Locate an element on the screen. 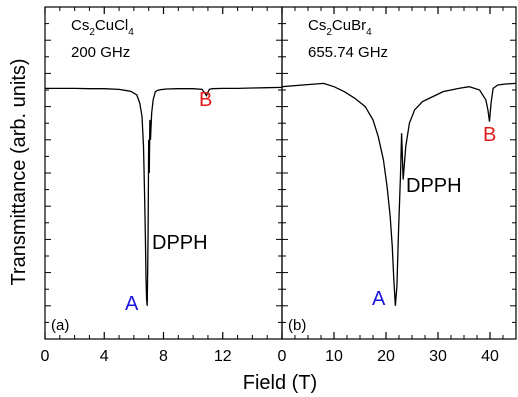 Image resolution: width=518 pixels, height=397 pixels. panel-b-frequency: 655.74 GHz is located at coordinates (348, 52).